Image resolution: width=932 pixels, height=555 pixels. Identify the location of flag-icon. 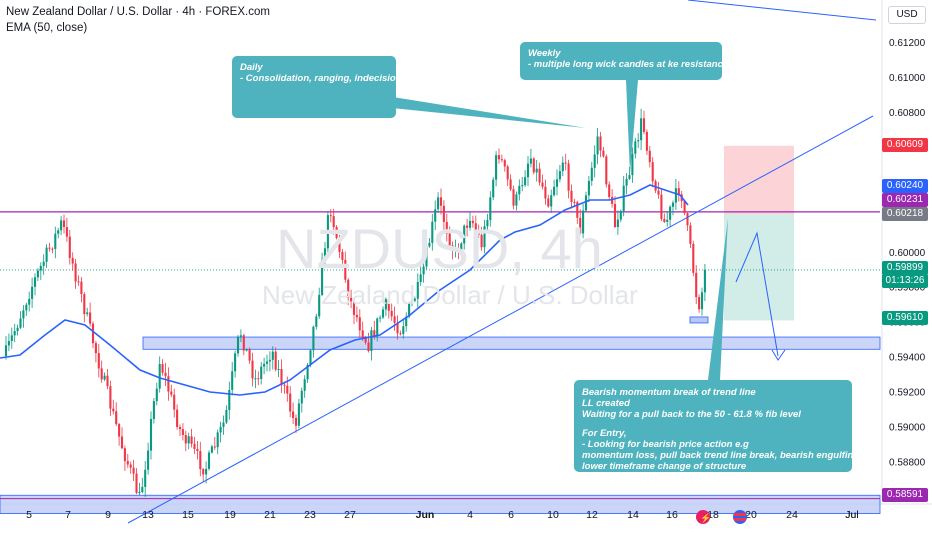
(740, 517).